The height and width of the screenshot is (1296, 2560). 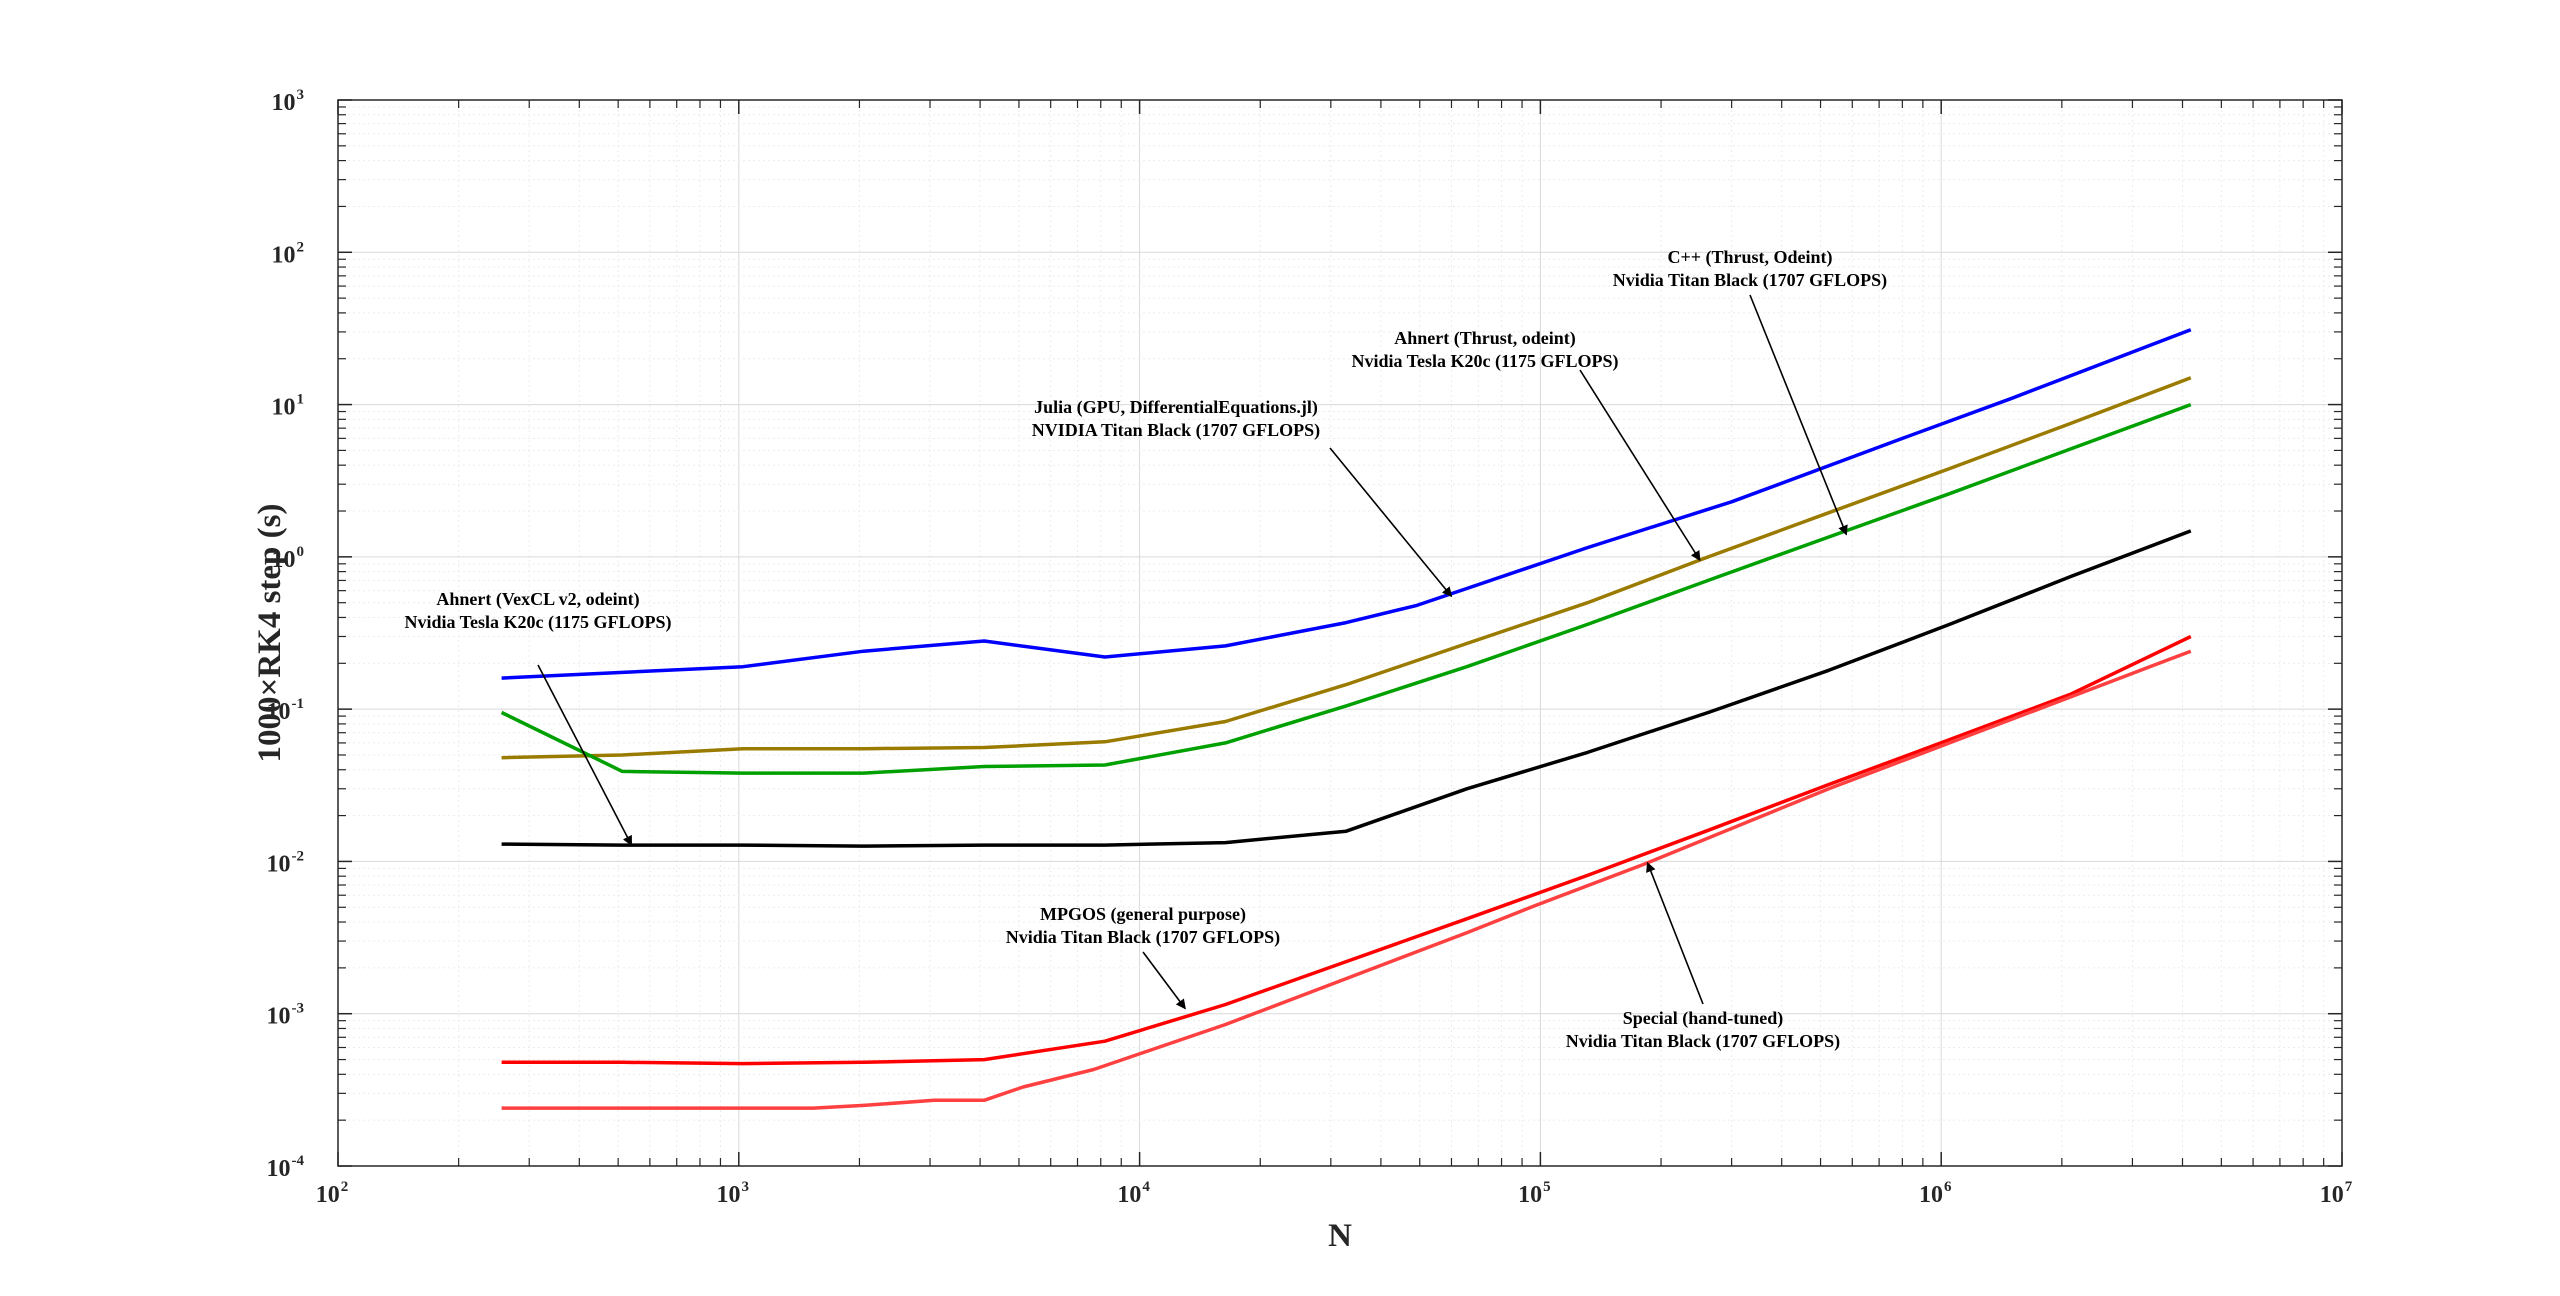 I want to click on y-tick-label: 10², so click(x=288, y=253).